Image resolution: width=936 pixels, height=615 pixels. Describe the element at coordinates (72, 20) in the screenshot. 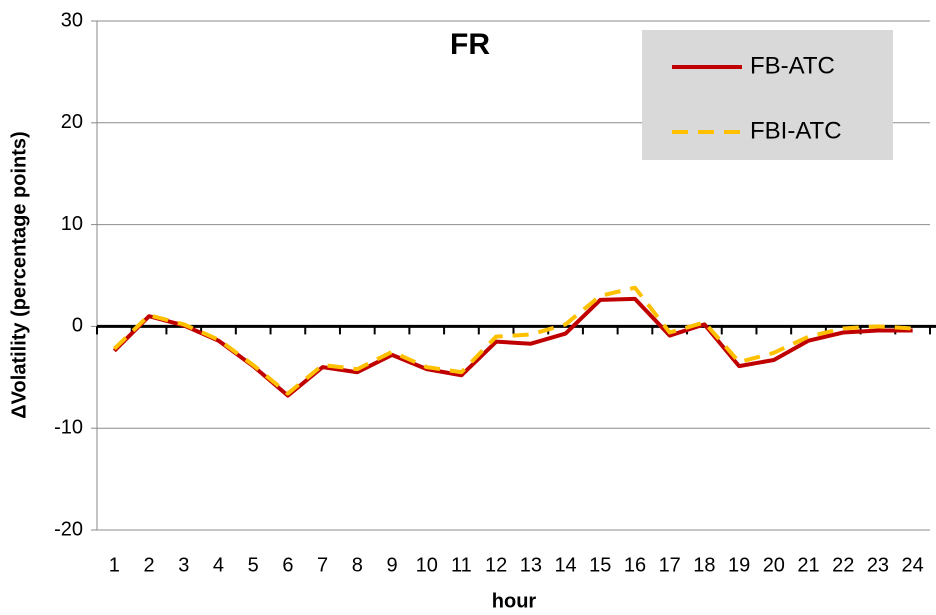

I see `y-tick-label: 30` at that location.